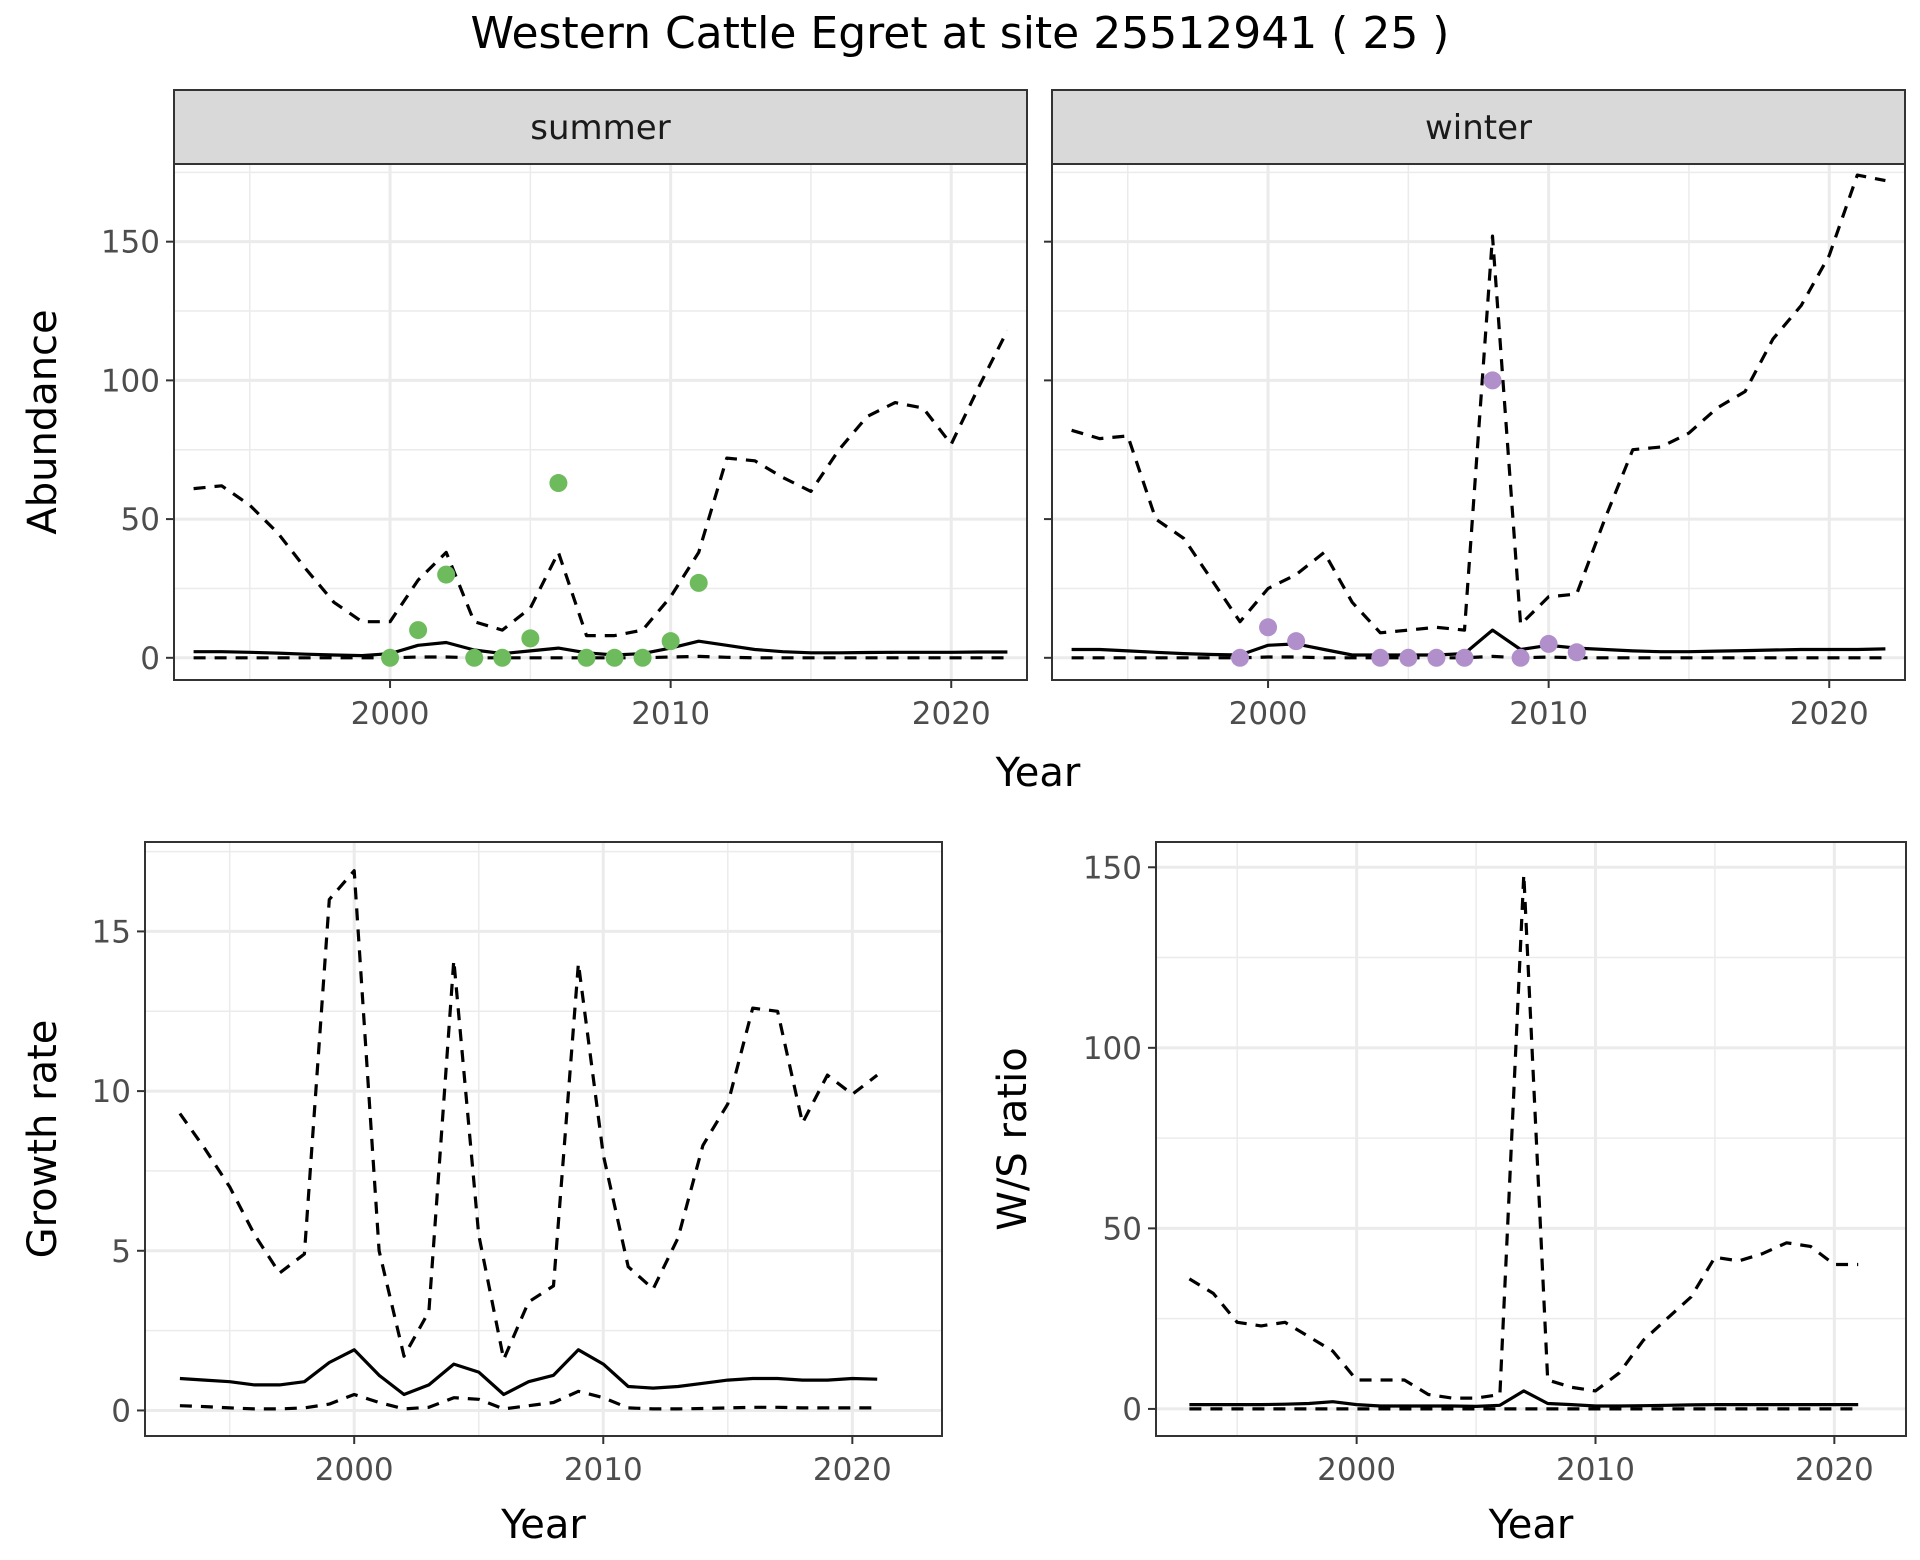  What do you see at coordinates (111, 1092) in the screenshot?
I see `y-tick-label: 10` at bounding box center [111, 1092].